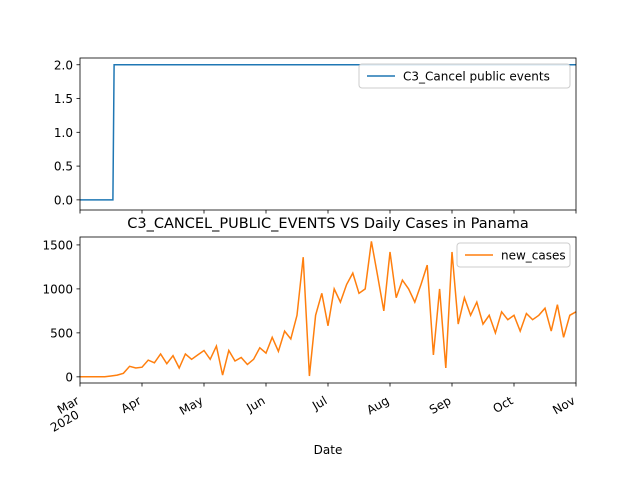 This screenshot has height=480, width=640. Describe the element at coordinates (328, 450) in the screenshot. I see `x-axis-label: Date` at that location.